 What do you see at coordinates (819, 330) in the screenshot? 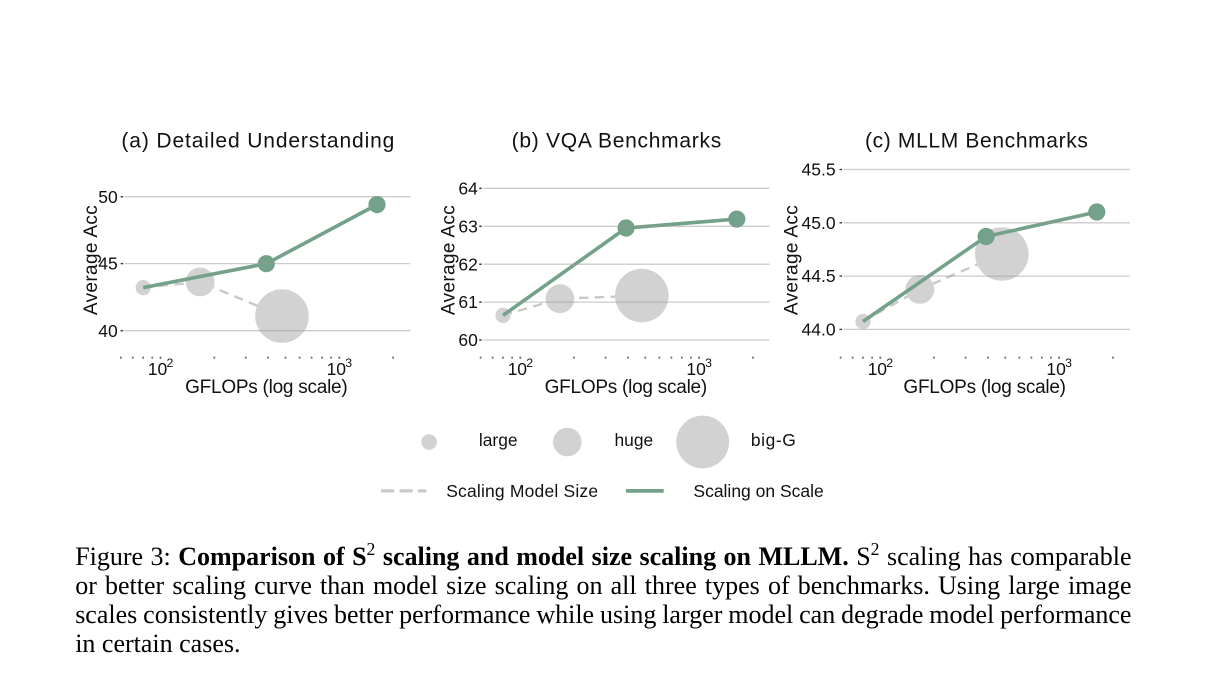
I see `svg-text: 44.0` at bounding box center [819, 330].